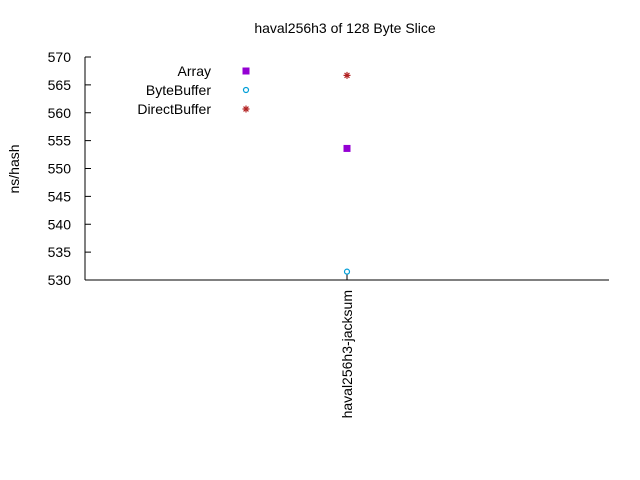 The height and width of the screenshot is (480, 640). Describe the element at coordinates (60, 224) in the screenshot. I see `y-tick-label: 540` at that location.